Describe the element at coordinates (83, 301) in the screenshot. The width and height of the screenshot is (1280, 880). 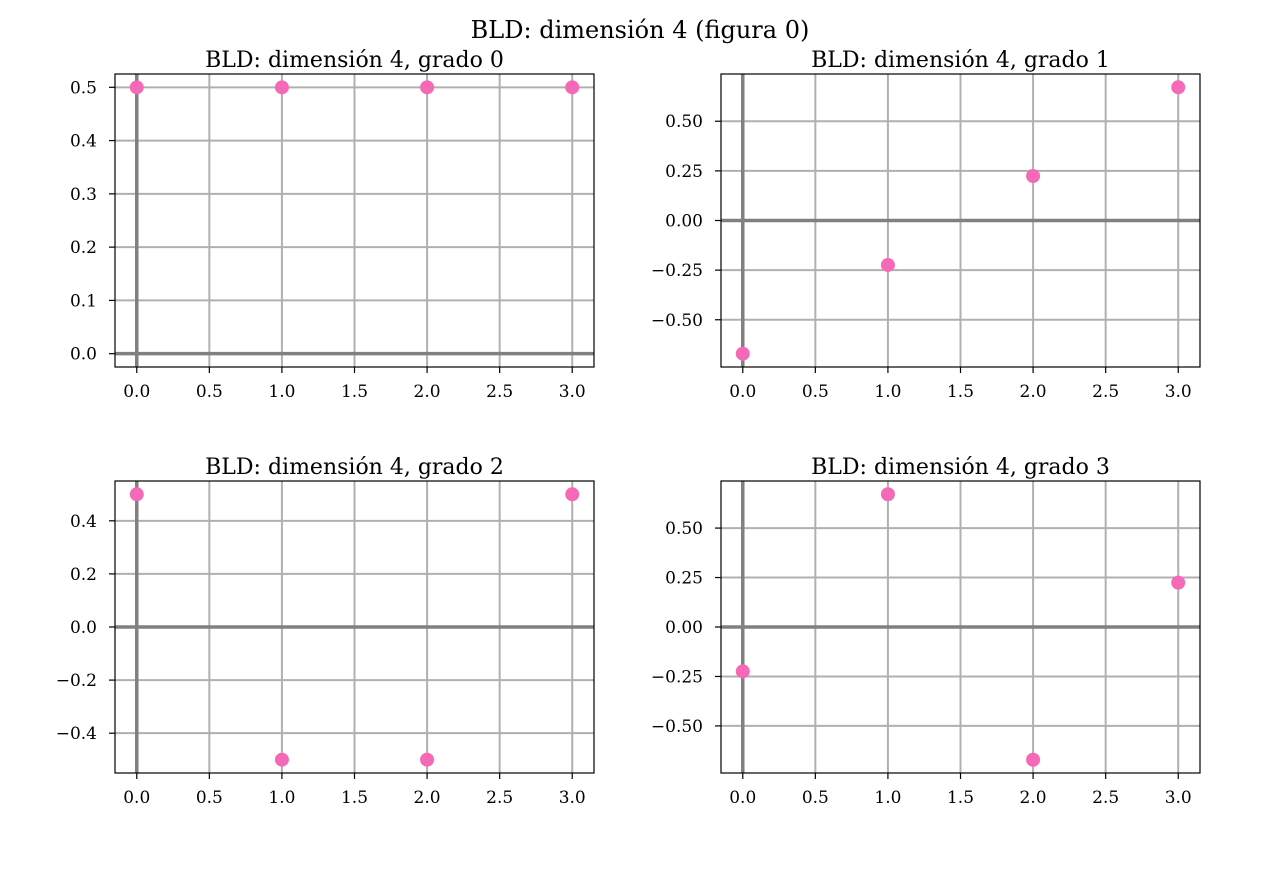
I see `y-tick-label: 0.1` at that location.